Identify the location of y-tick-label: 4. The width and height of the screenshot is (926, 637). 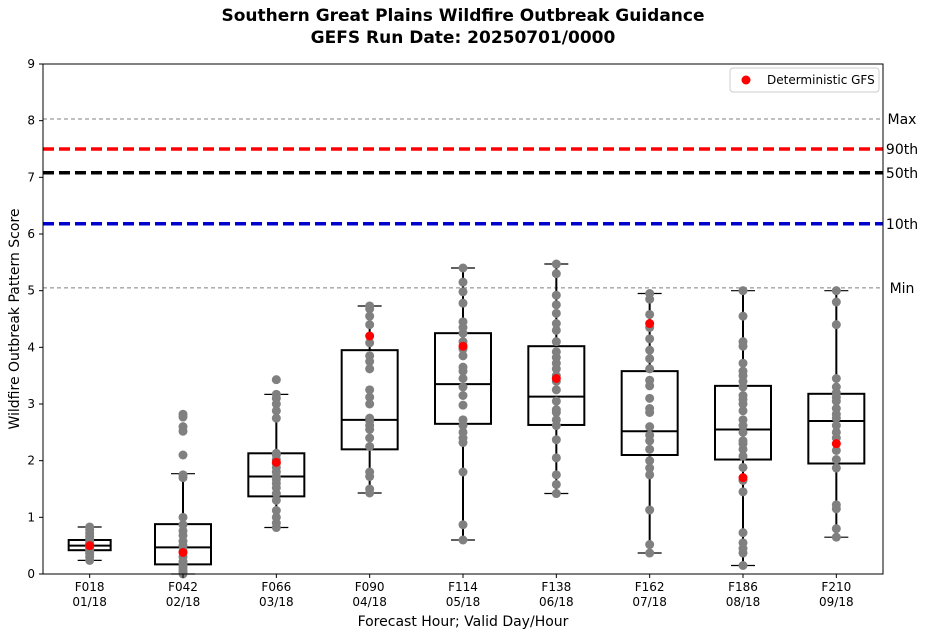
(31, 347).